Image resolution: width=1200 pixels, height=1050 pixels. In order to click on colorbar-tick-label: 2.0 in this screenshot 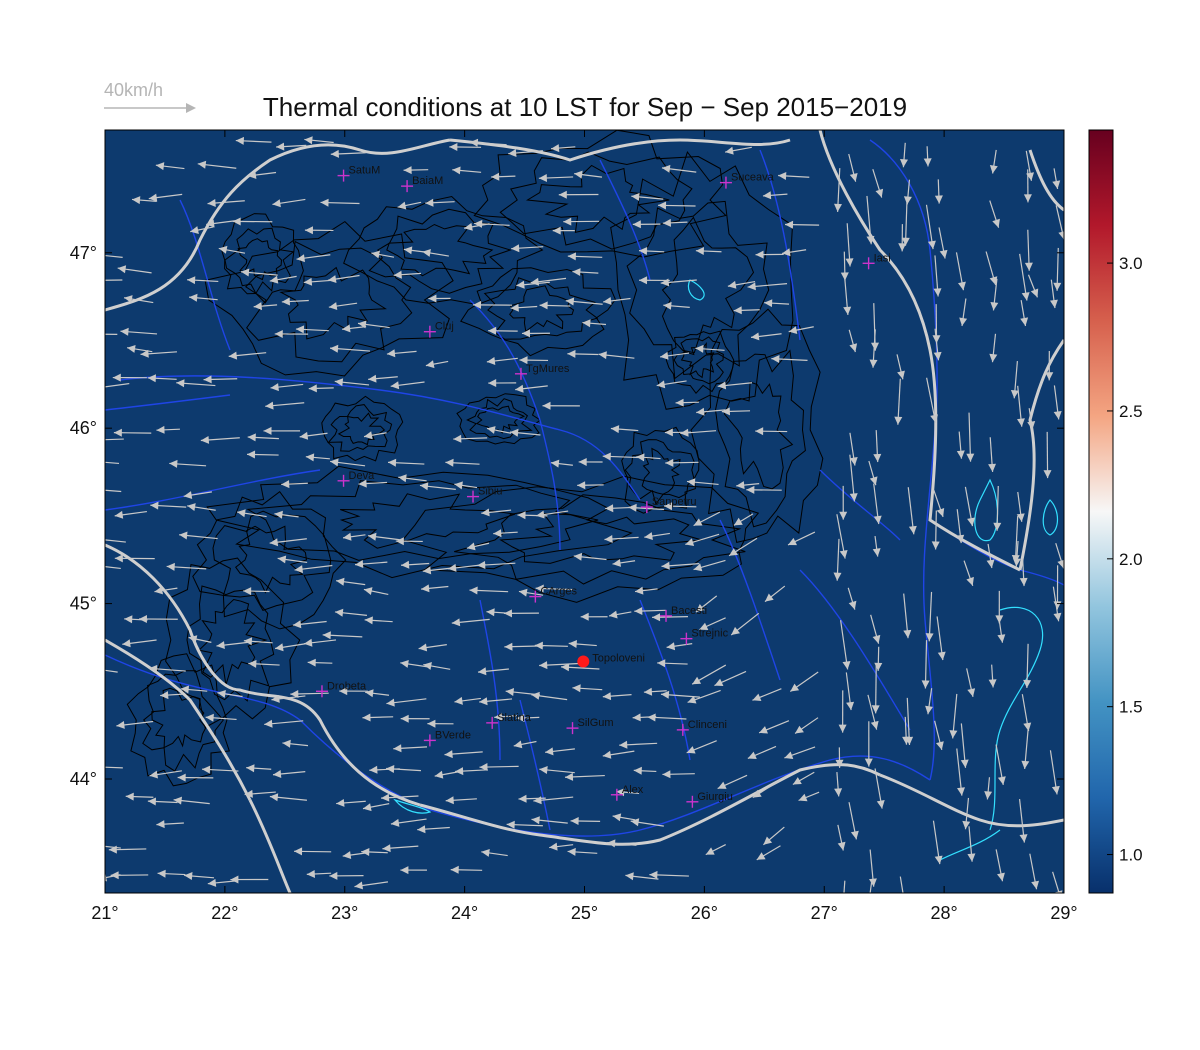, I will do `click(1131, 559)`.